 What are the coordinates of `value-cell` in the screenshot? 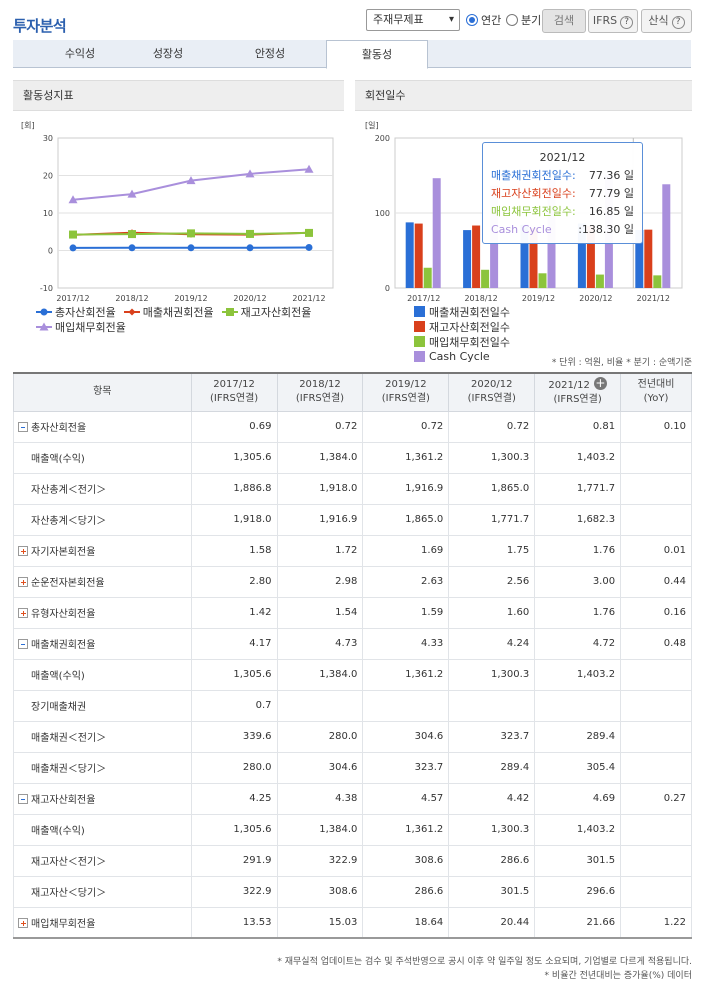 It's located at (320, 705).